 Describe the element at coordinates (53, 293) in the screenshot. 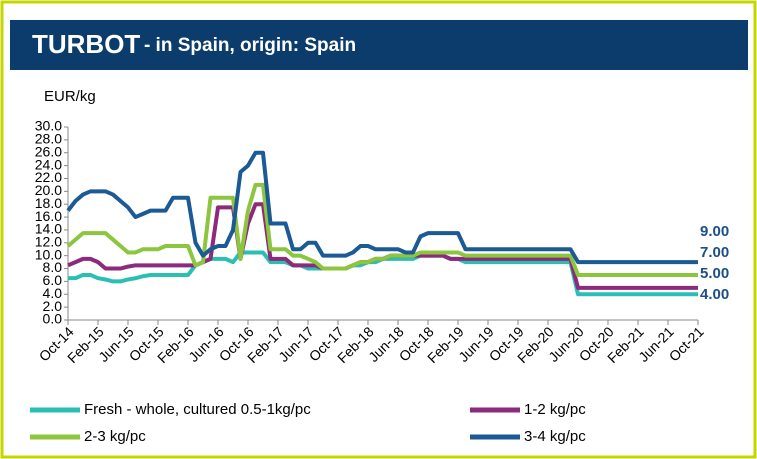

I see `y-tick-label: 4.0` at that location.